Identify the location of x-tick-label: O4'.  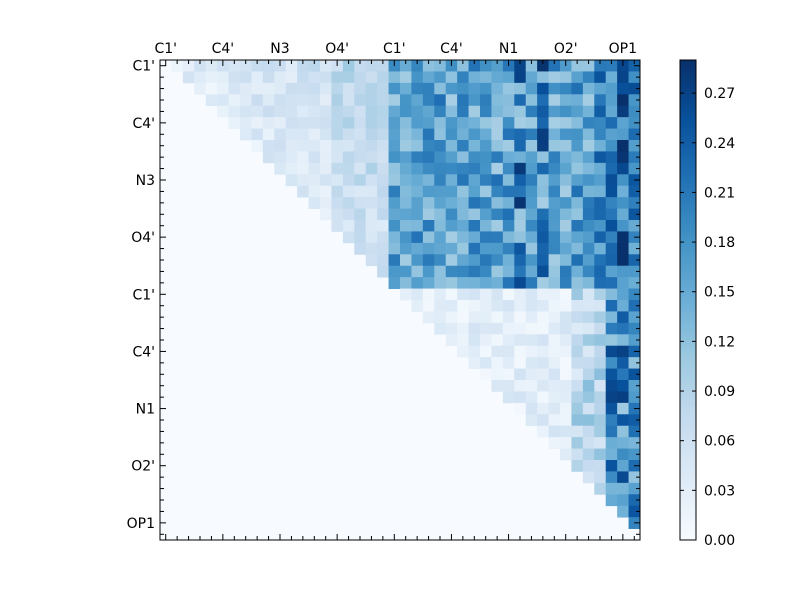
(337, 49).